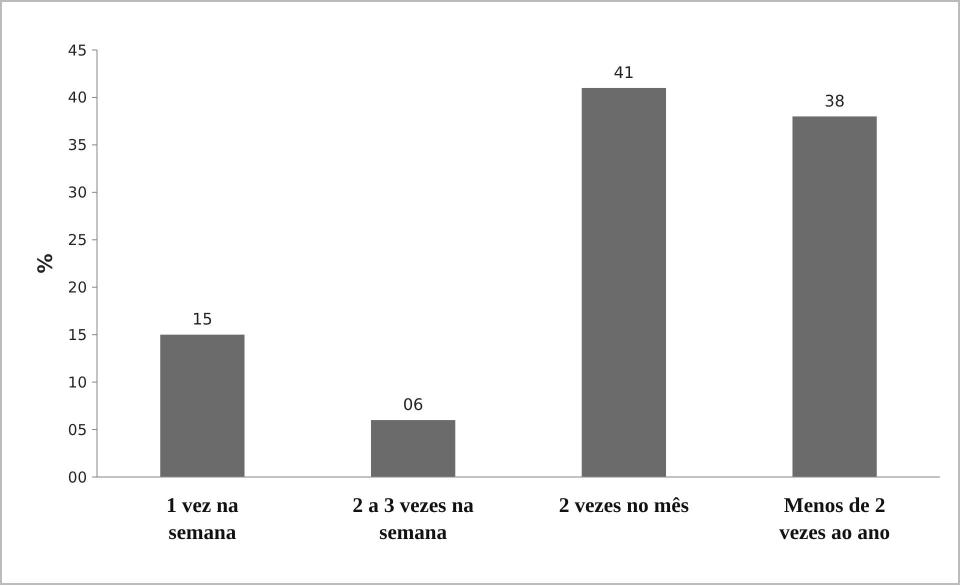 The height and width of the screenshot is (585, 960). I want to click on data-label: 41, so click(624, 72).